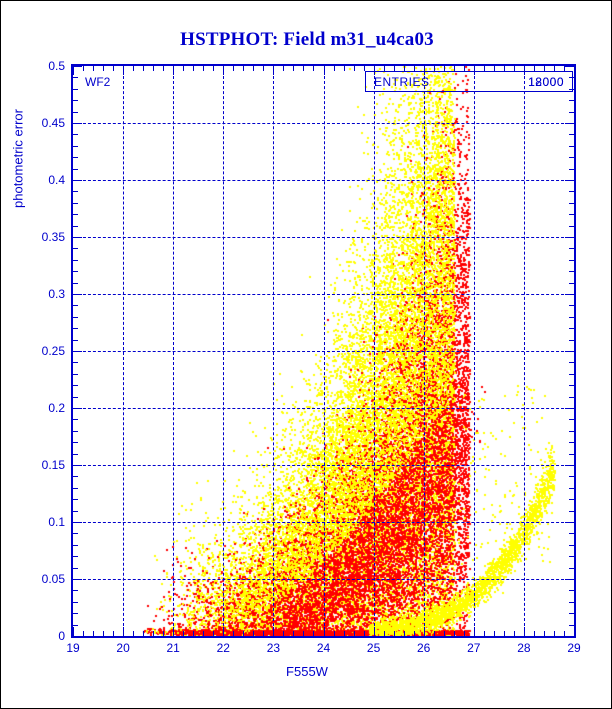 The image size is (612, 709). What do you see at coordinates (307, 39) in the screenshot?
I see `page-title: HSTPHOT: Field m31_u4ca03` at bounding box center [307, 39].